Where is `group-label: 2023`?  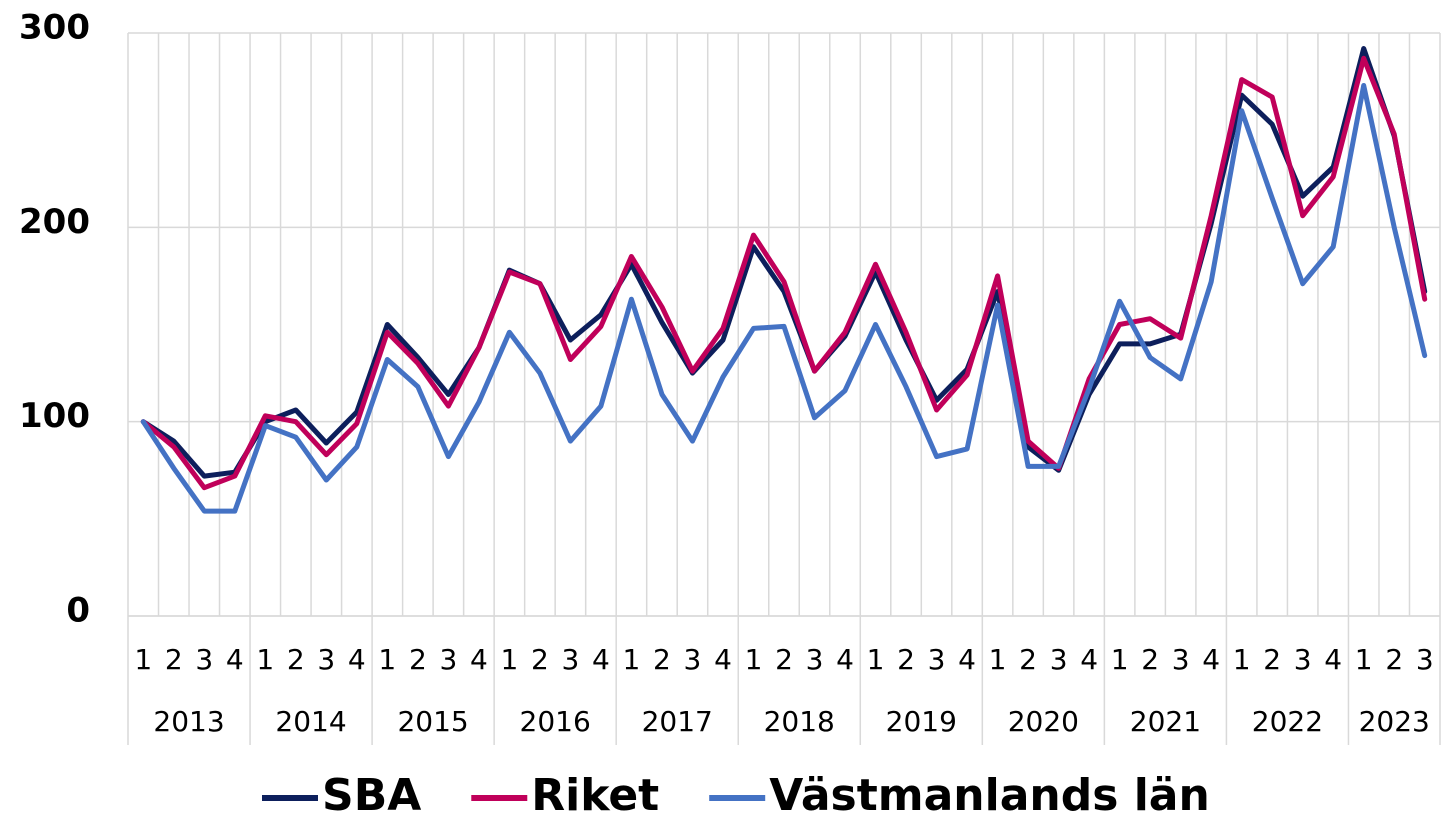
group-label: 2023 is located at coordinates (1394, 721).